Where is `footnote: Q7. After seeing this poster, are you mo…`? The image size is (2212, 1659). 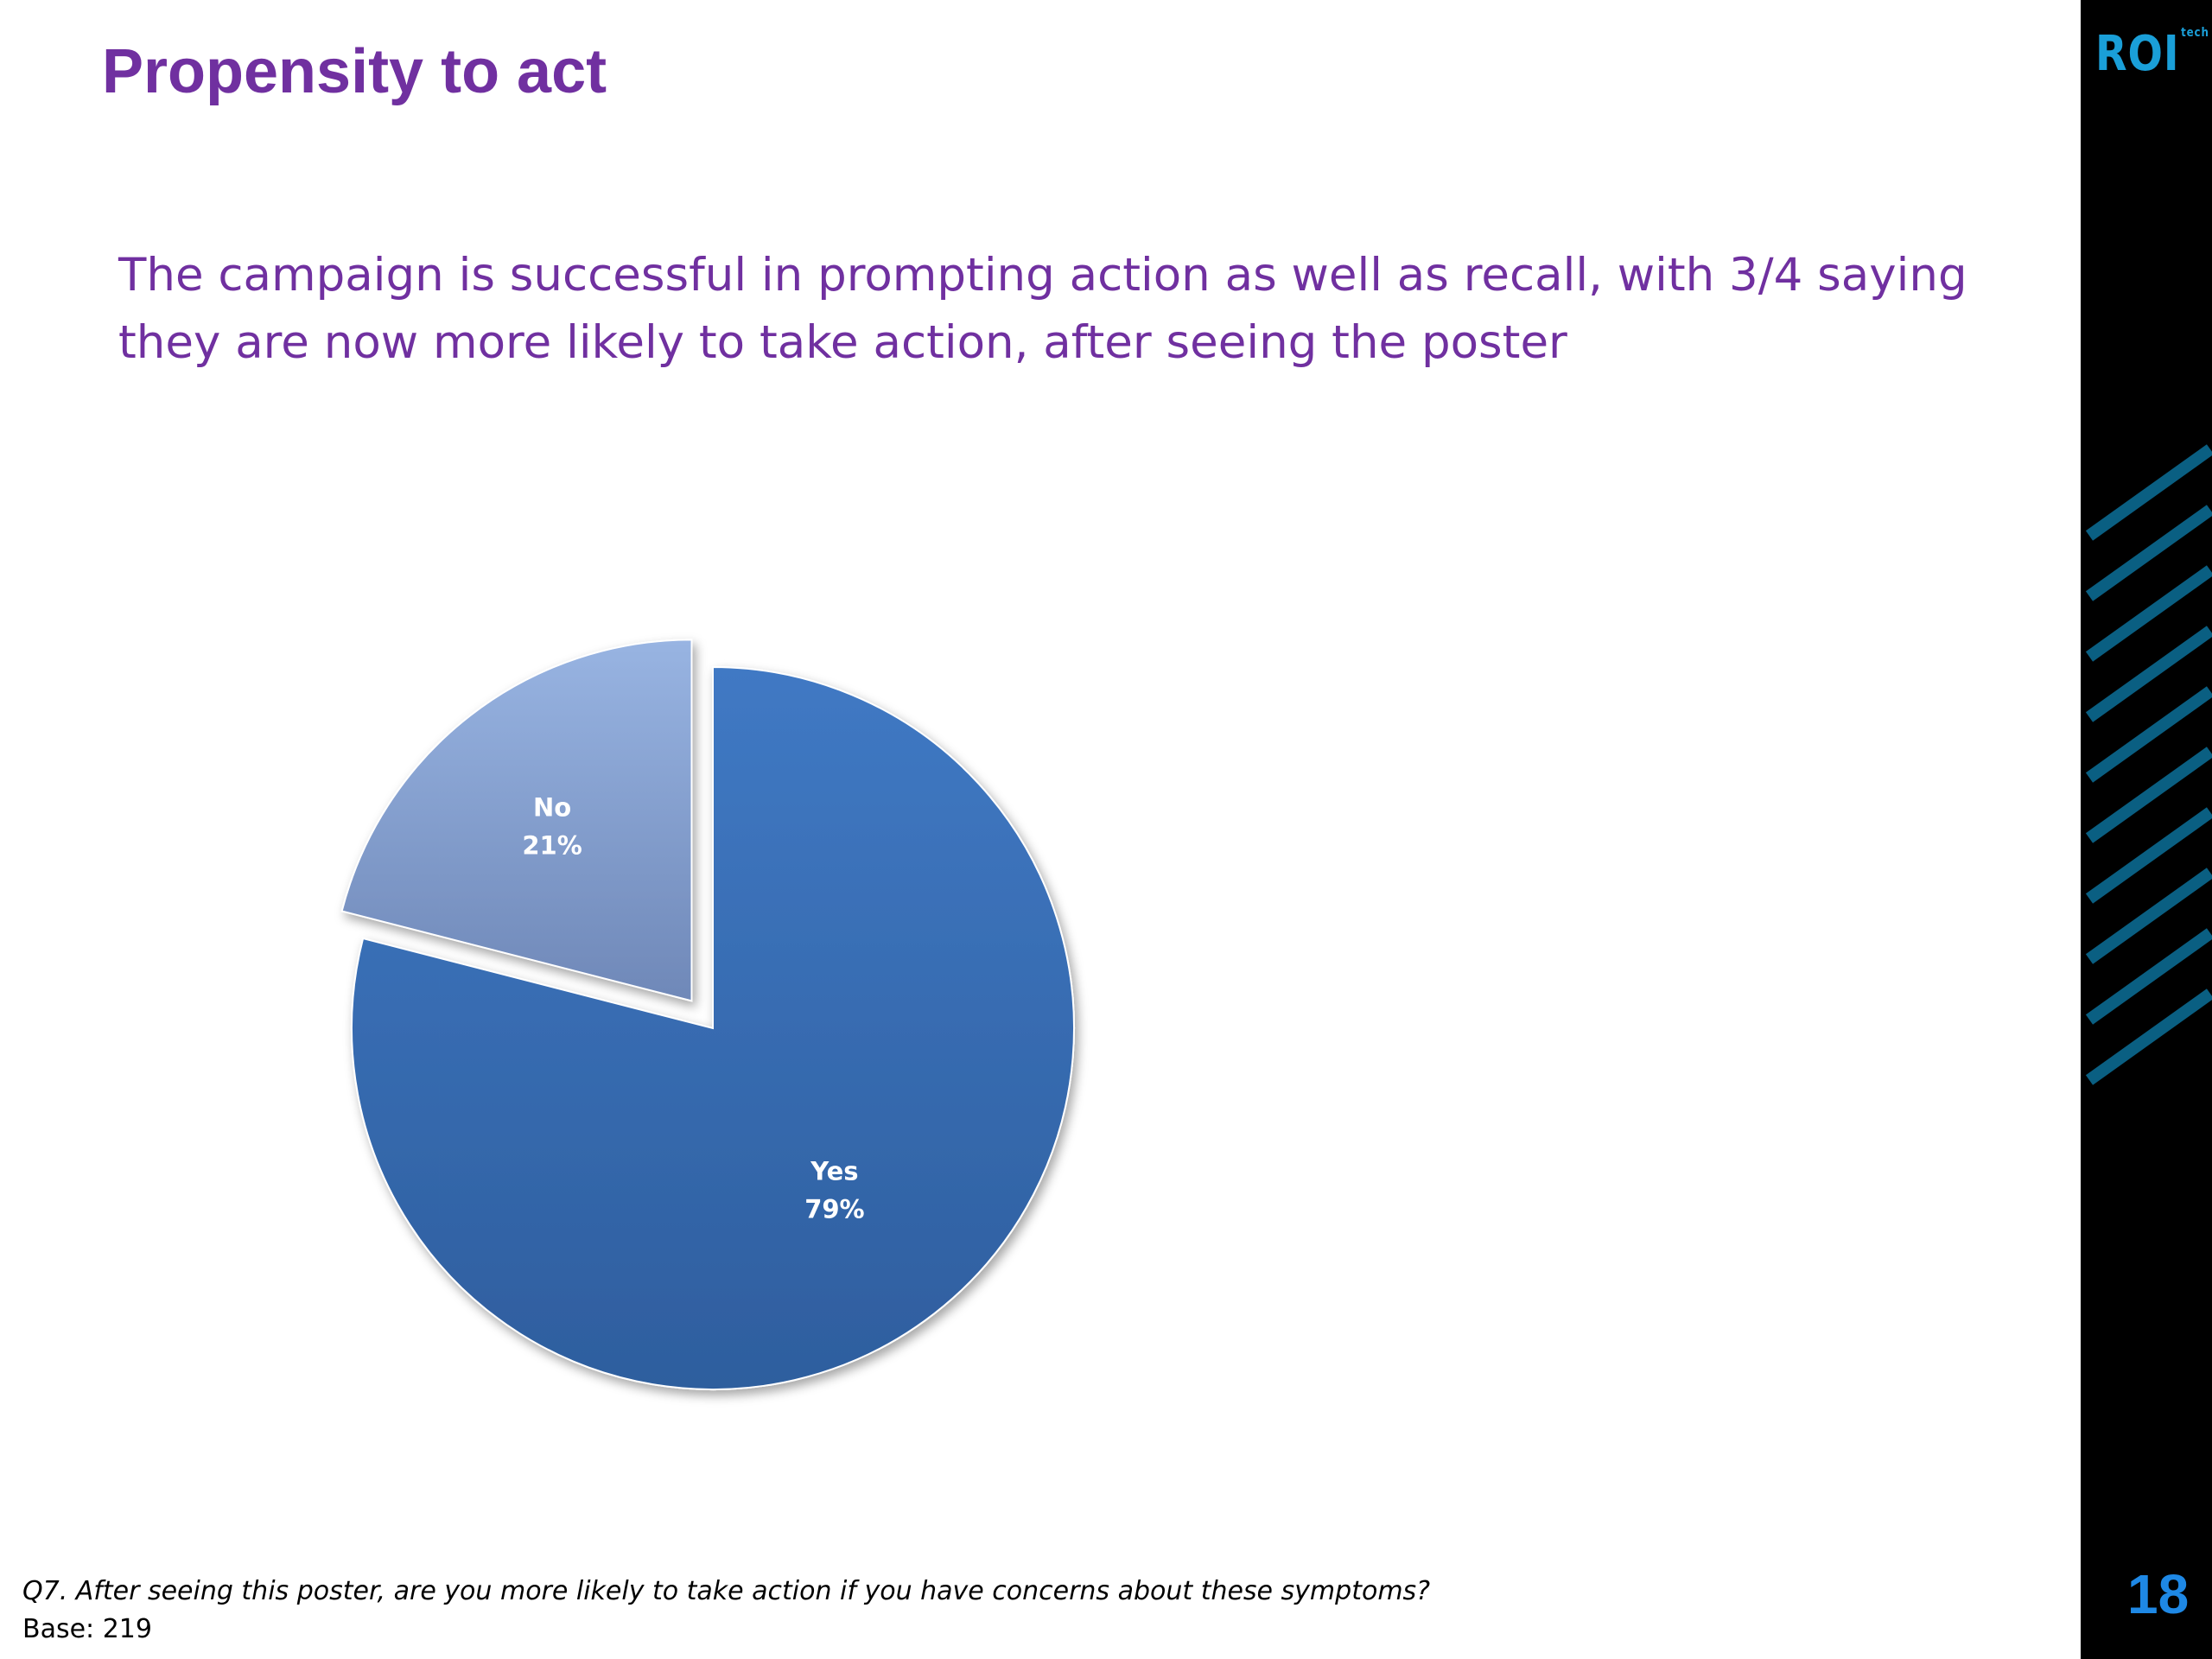 footnote: Q7. After seeing this poster, are you mo… is located at coordinates (726, 1611).